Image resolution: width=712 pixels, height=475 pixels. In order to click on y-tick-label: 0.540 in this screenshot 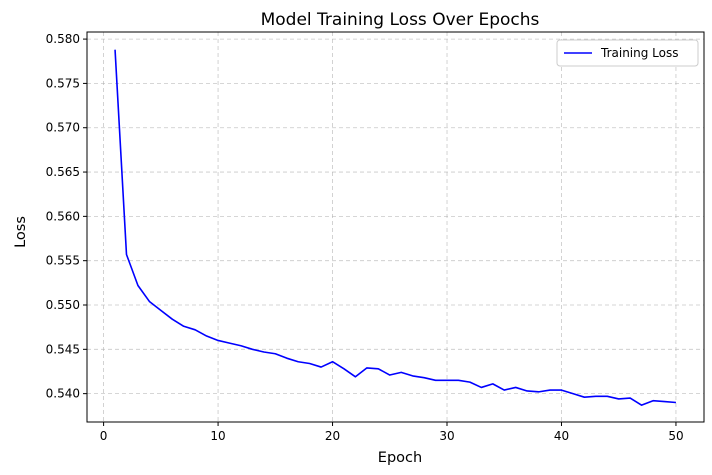, I will do `click(63, 394)`.